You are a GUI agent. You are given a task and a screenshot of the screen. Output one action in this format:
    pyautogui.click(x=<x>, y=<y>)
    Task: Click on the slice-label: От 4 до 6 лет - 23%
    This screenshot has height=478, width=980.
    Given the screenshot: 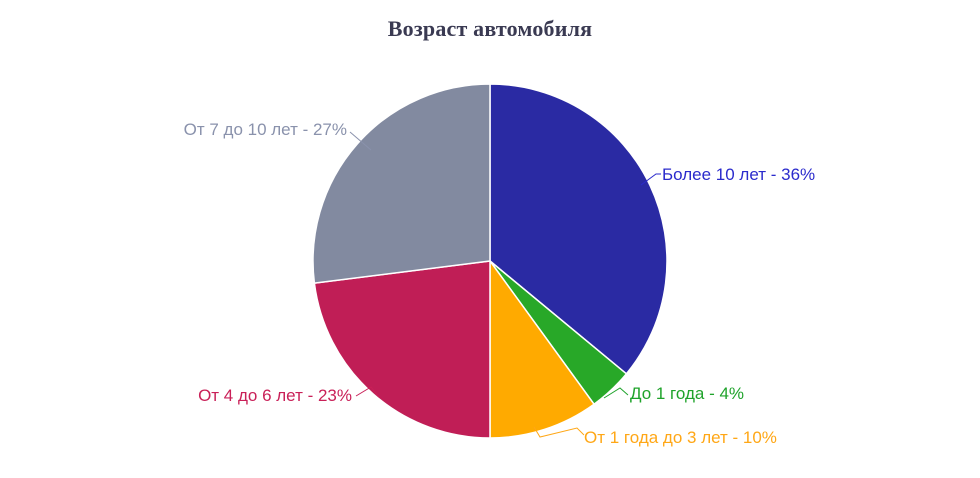 What is the action you would take?
    pyautogui.click(x=275, y=395)
    